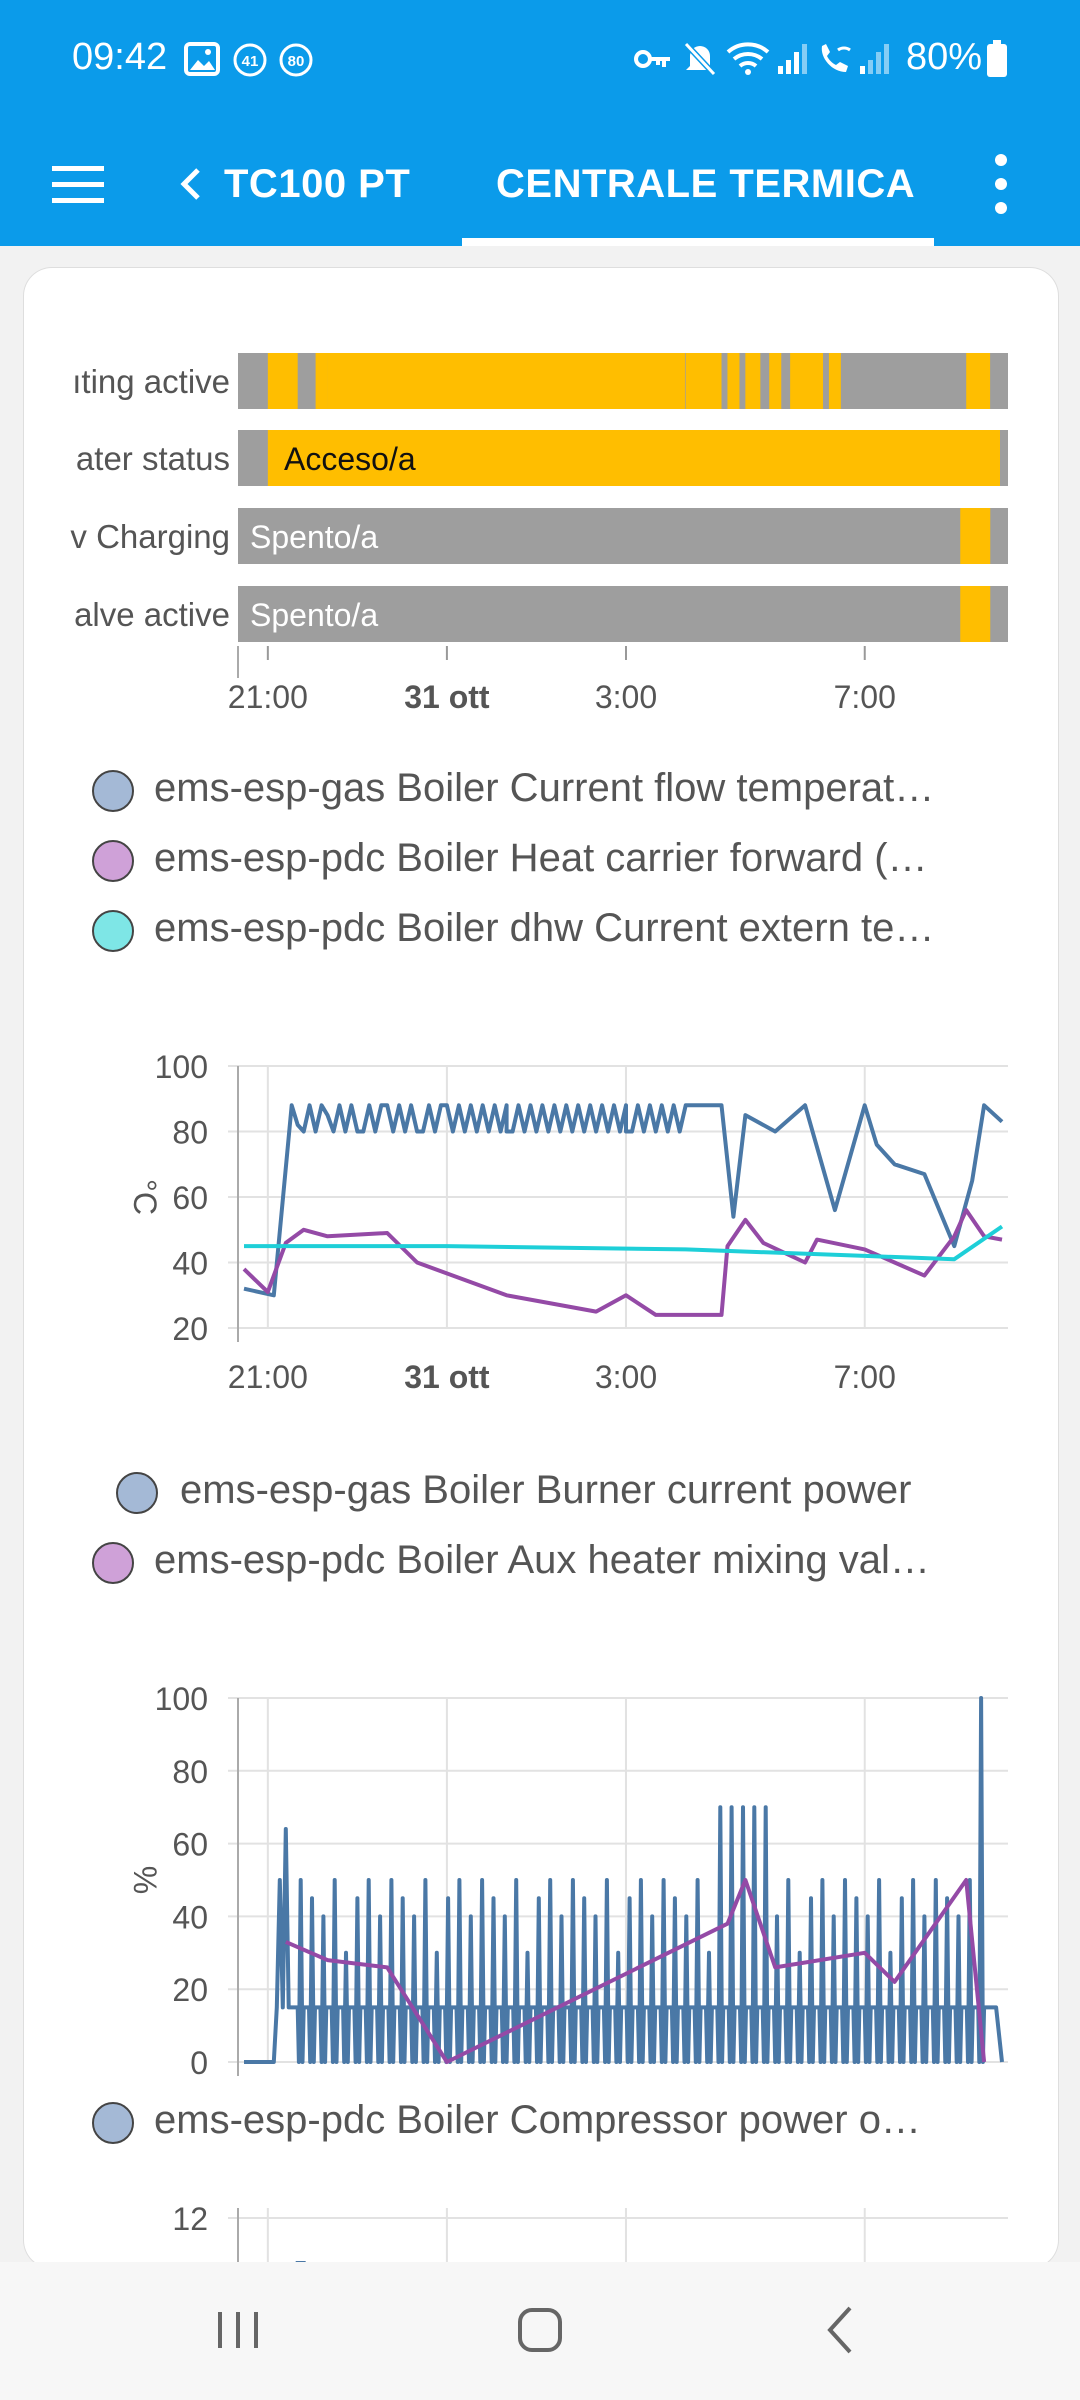 This screenshot has width=1080, height=2400. Describe the element at coordinates (350, 459) in the screenshot. I see `timeline-state-label: Acceso/a` at that location.